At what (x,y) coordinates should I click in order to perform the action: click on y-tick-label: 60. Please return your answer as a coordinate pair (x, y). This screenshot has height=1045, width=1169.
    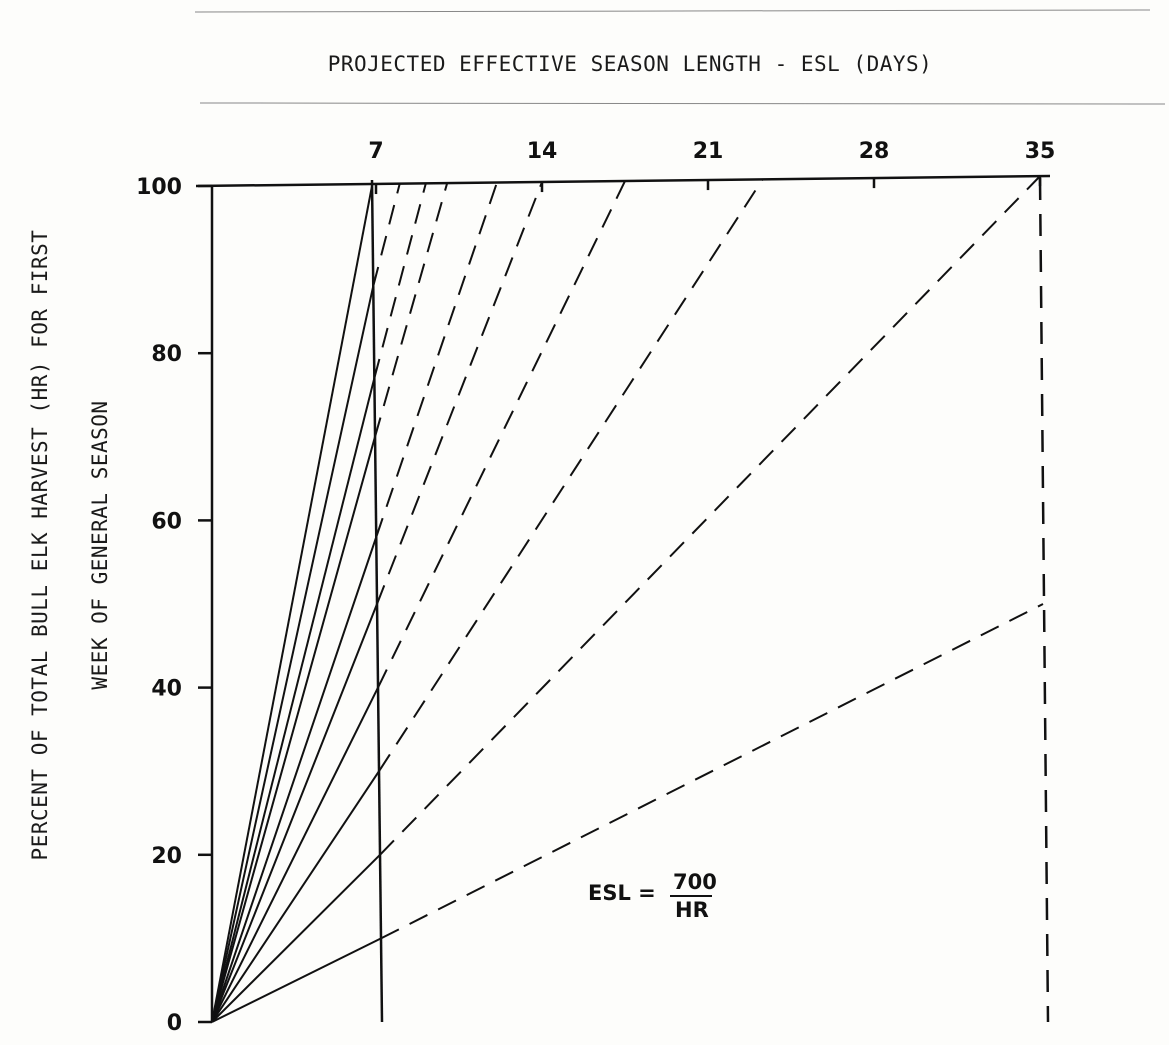
    Looking at the image, I should click on (166, 521).